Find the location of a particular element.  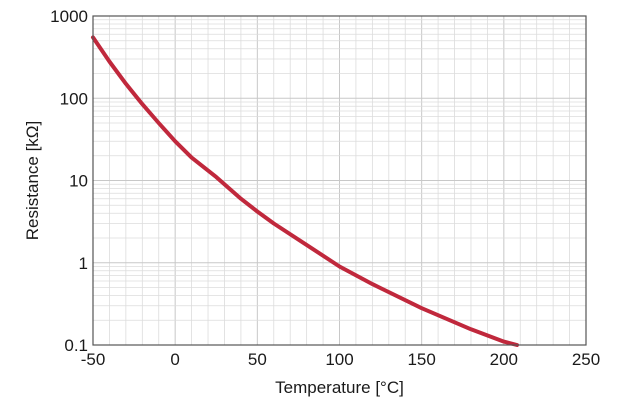

x-tick-label: 100 is located at coordinates (339, 359).